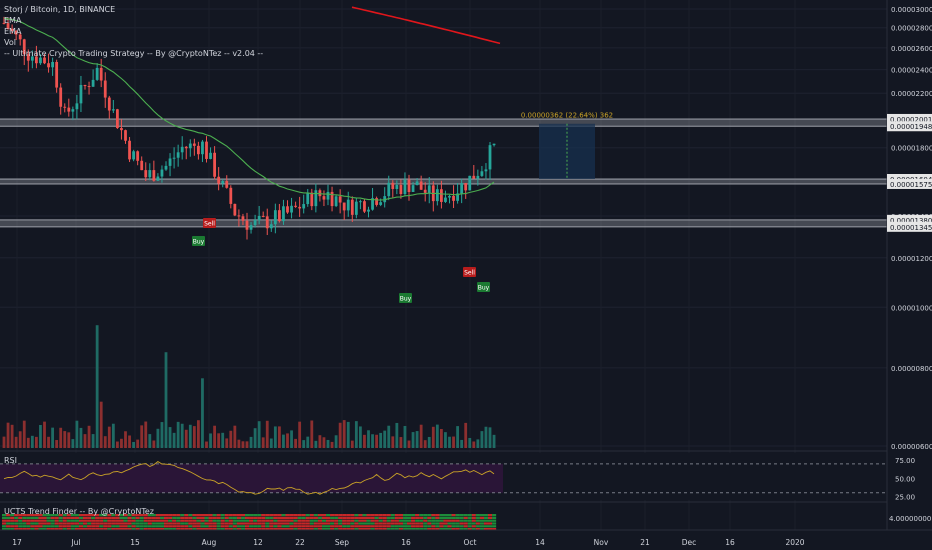 This screenshot has height=550, width=932. I want to click on indicator-vol: Vol, so click(10, 42).